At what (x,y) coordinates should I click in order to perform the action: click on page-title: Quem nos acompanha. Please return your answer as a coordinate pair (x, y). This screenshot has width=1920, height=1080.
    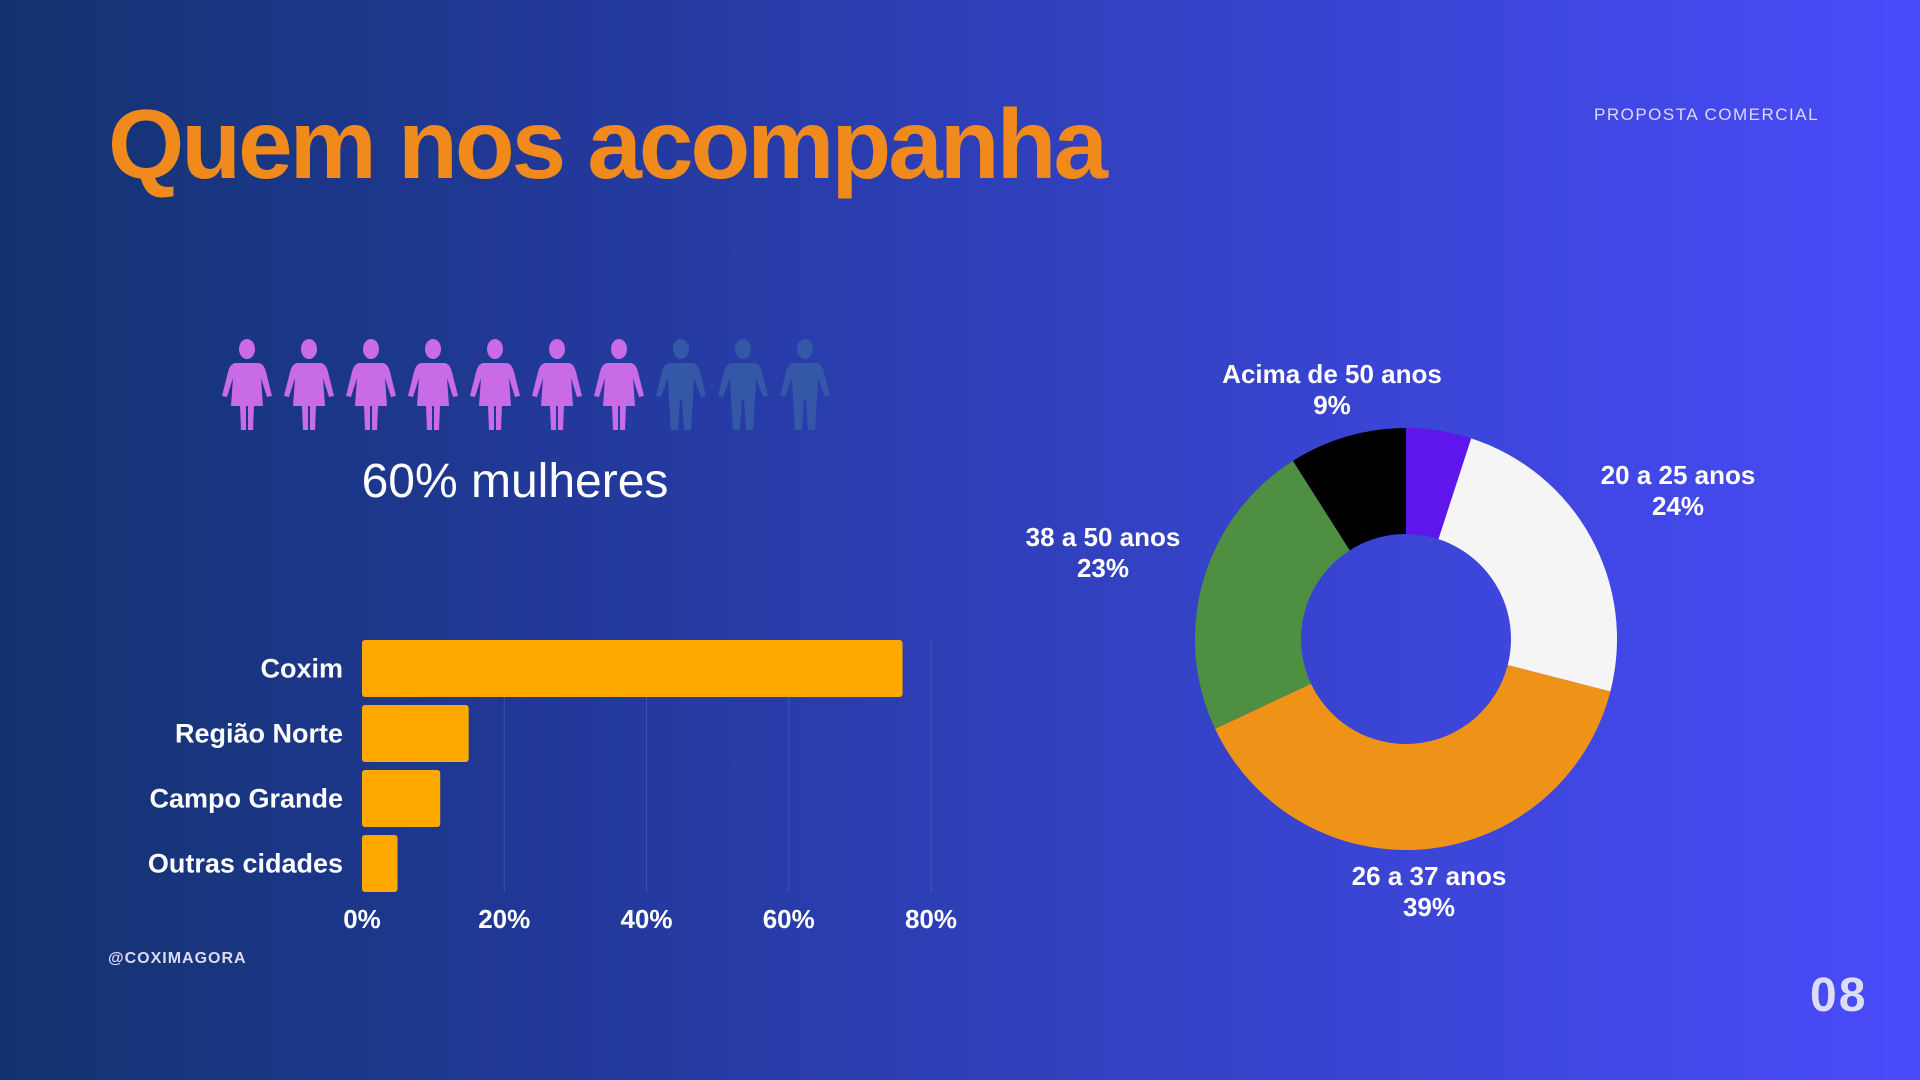
    Looking at the image, I should click on (608, 144).